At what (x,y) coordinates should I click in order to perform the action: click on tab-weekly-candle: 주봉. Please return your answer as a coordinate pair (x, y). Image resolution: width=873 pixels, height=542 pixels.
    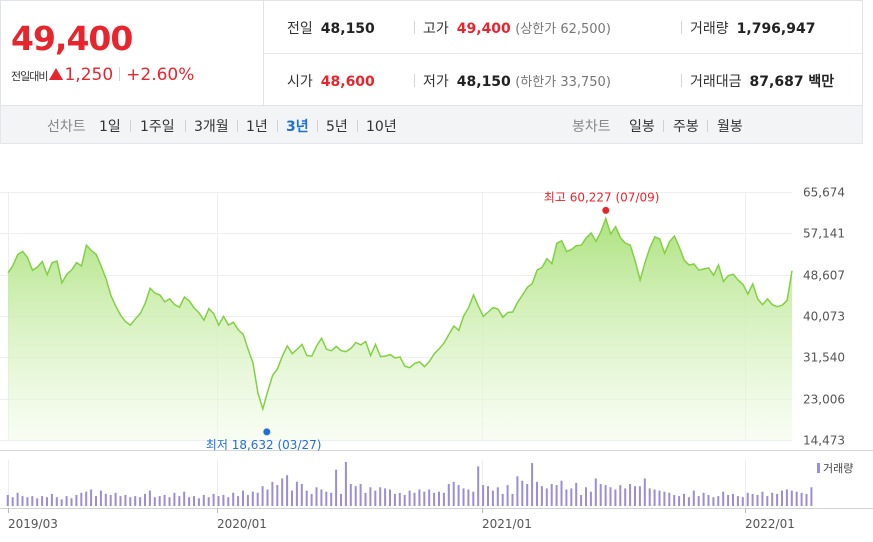
    Looking at the image, I should click on (686, 127).